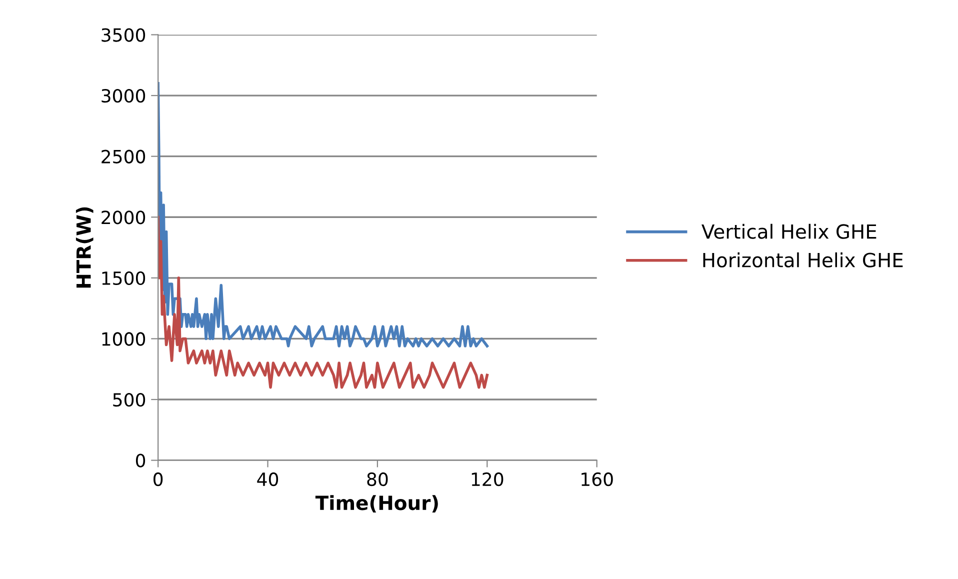 The image size is (958, 579). I want to click on y-tick-label: 3000, so click(124, 95).